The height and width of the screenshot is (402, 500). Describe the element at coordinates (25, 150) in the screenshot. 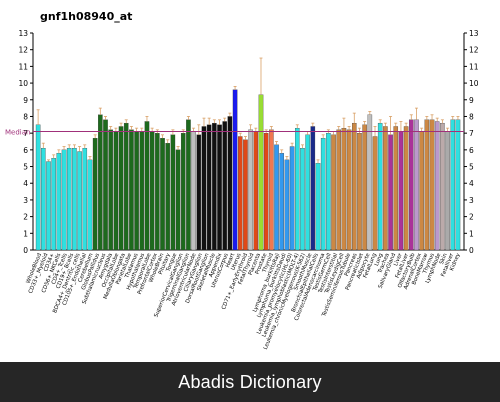

I see `y-tick-label-left: 6` at that location.